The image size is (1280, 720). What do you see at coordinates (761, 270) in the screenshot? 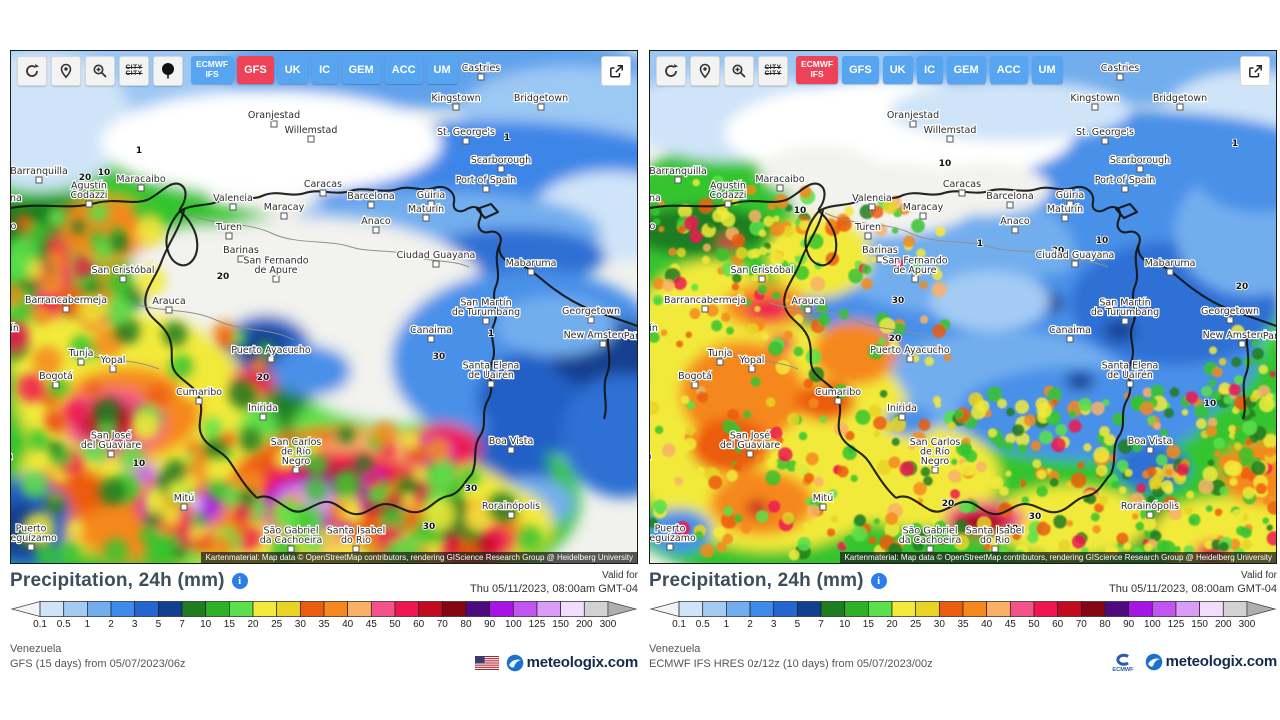
I see `svg-text: San Cristóbal` at bounding box center [761, 270].